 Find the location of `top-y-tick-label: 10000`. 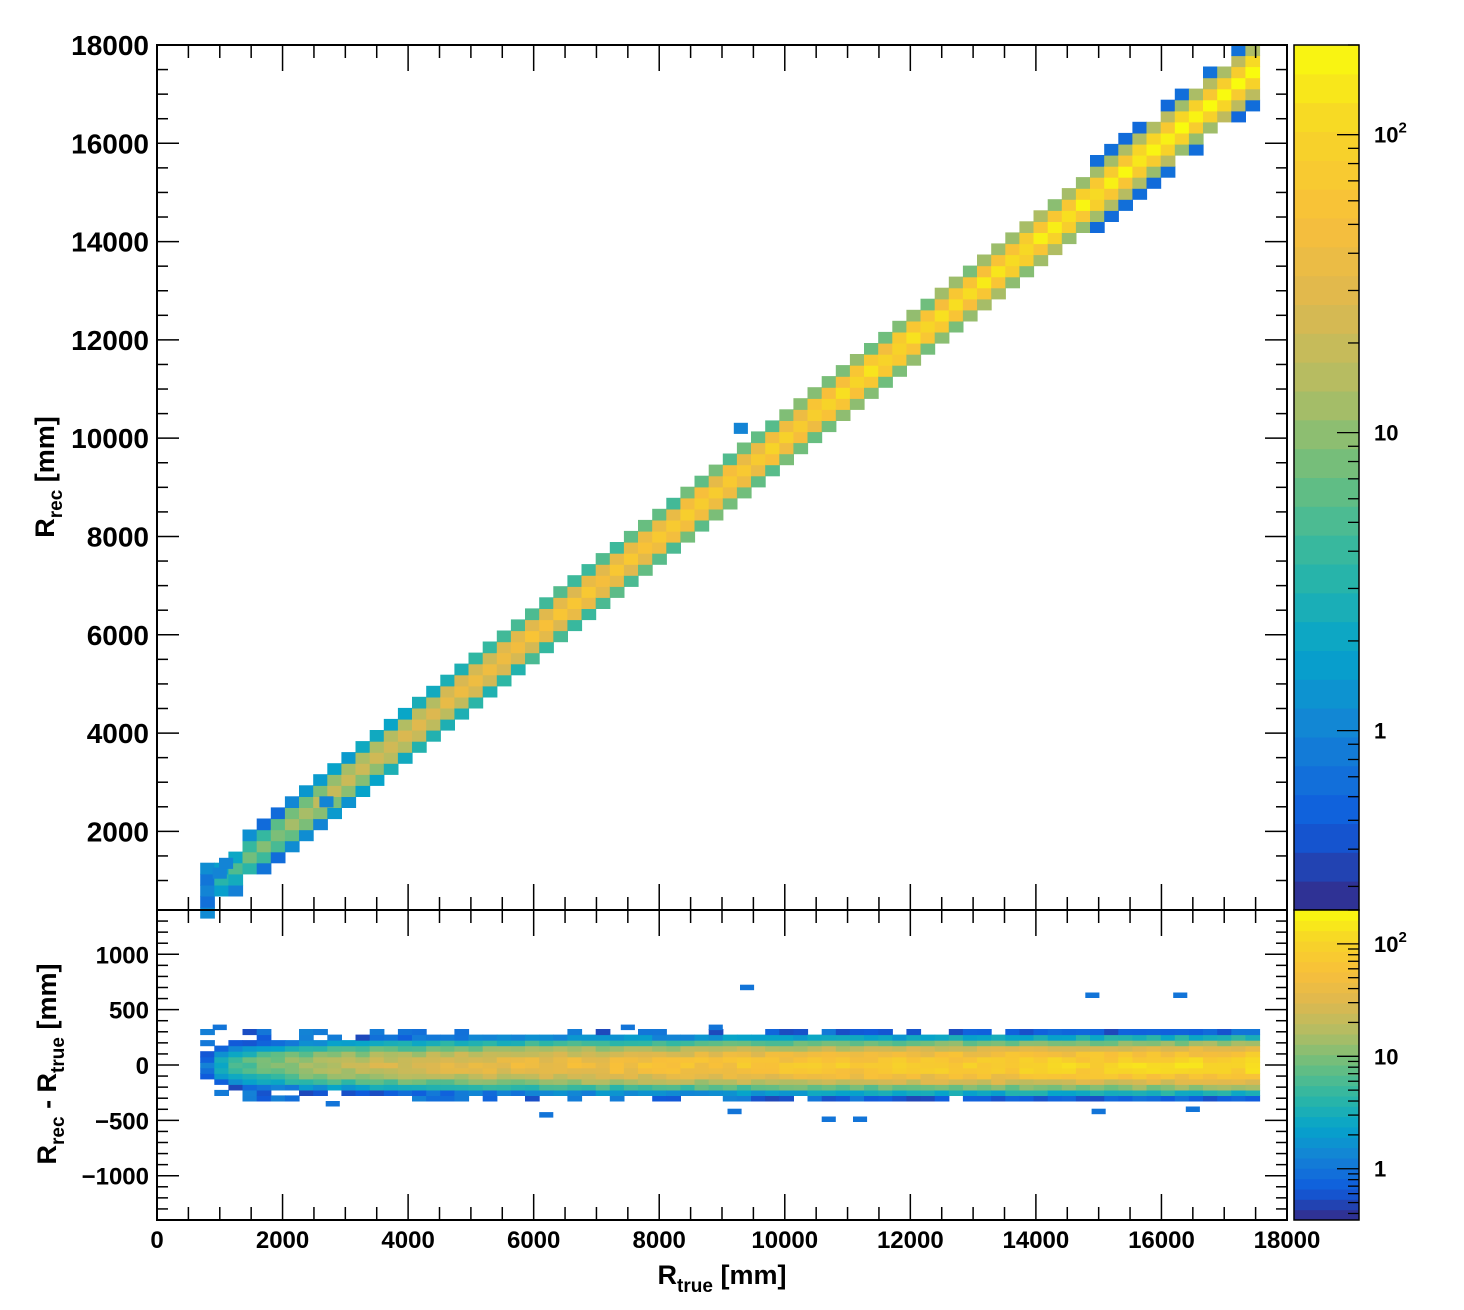

top-y-tick-label: 10000 is located at coordinates (110, 438).